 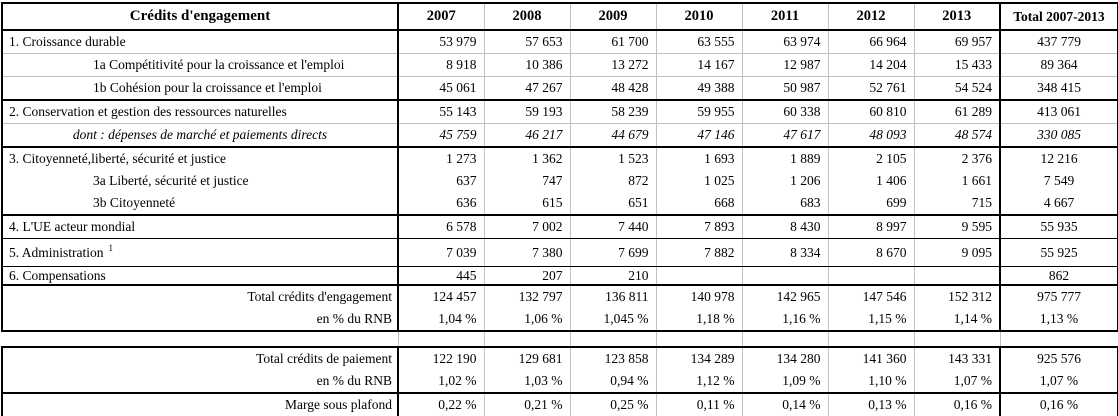 I want to click on value-cell: 0,14 %, so click(x=785, y=404).